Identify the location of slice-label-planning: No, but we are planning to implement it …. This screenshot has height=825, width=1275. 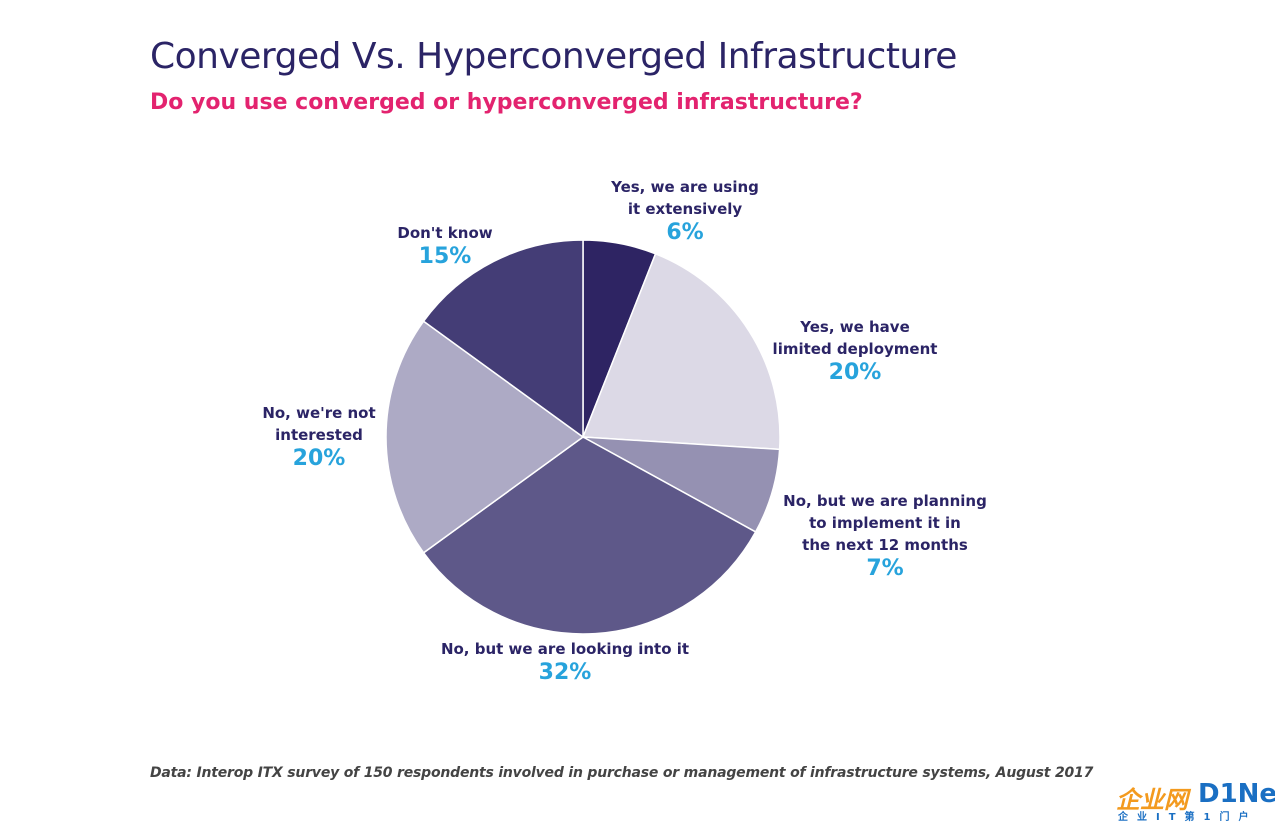
(885, 536).